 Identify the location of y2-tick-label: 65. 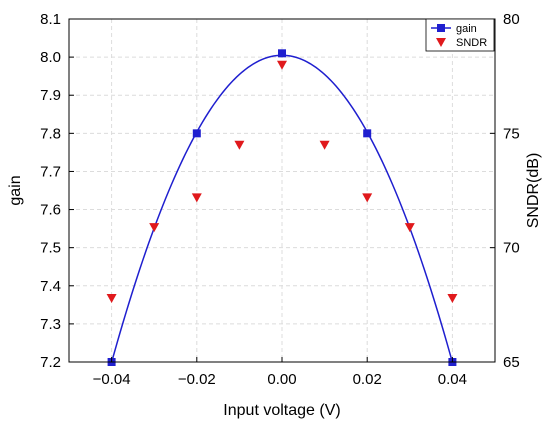
(511, 362).